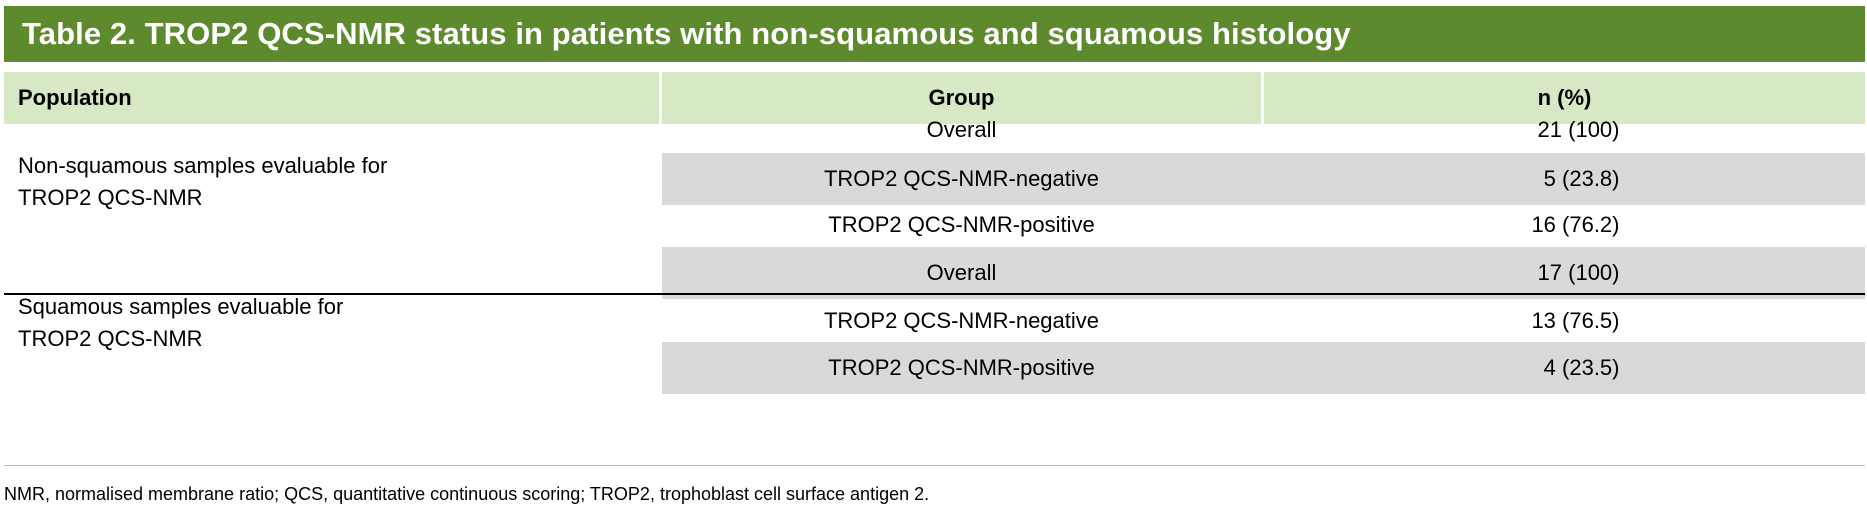 The width and height of the screenshot is (1867, 529). I want to click on table-cell-n: 4 (23.5), so click(1564, 368).